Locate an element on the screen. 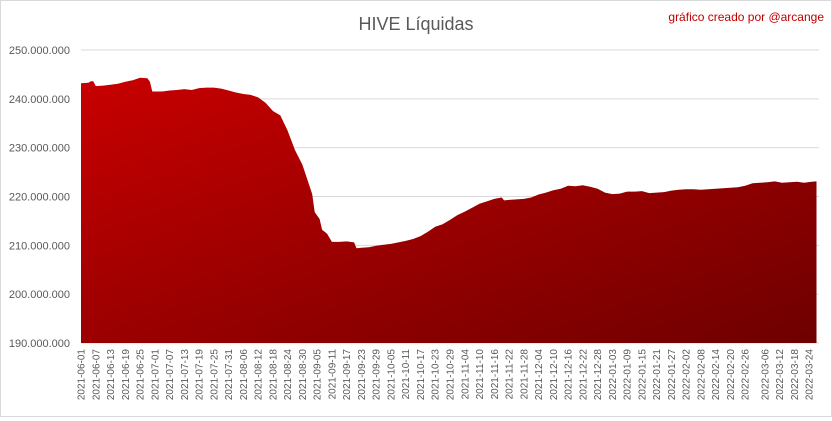  x-tick-label: 2022-02-08 is located at coordinates (701, 375).